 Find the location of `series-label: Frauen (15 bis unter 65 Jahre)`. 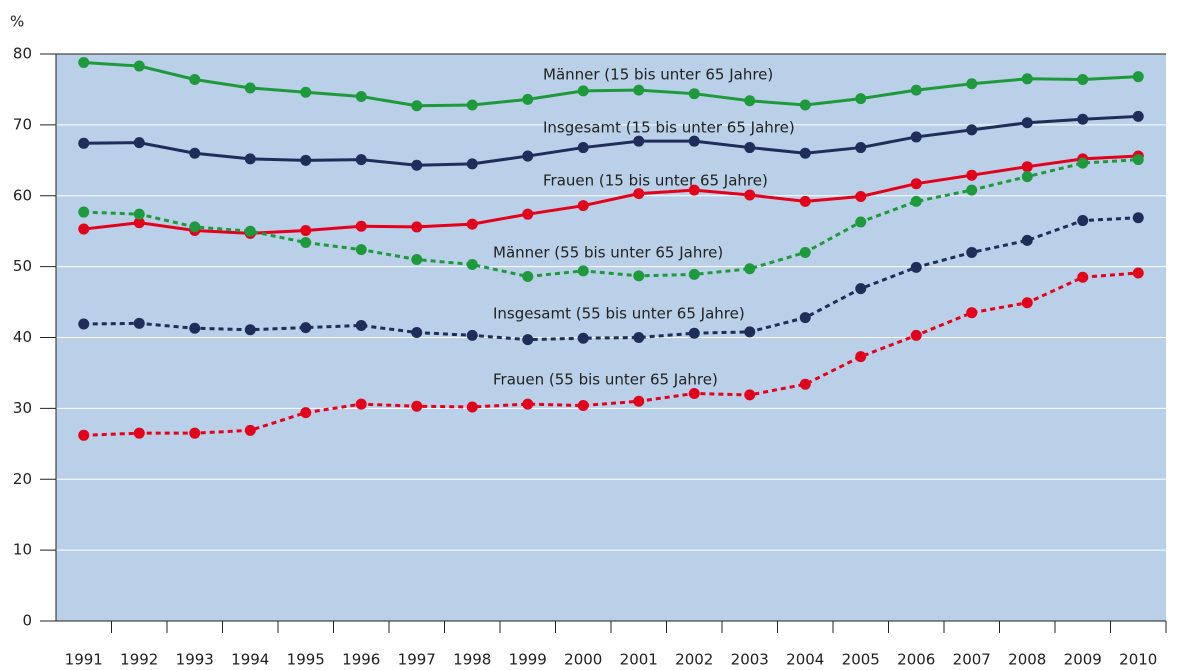

series-label: Frauen (15 bis unter 65 Jahre) is located at coordinates (655, 181).